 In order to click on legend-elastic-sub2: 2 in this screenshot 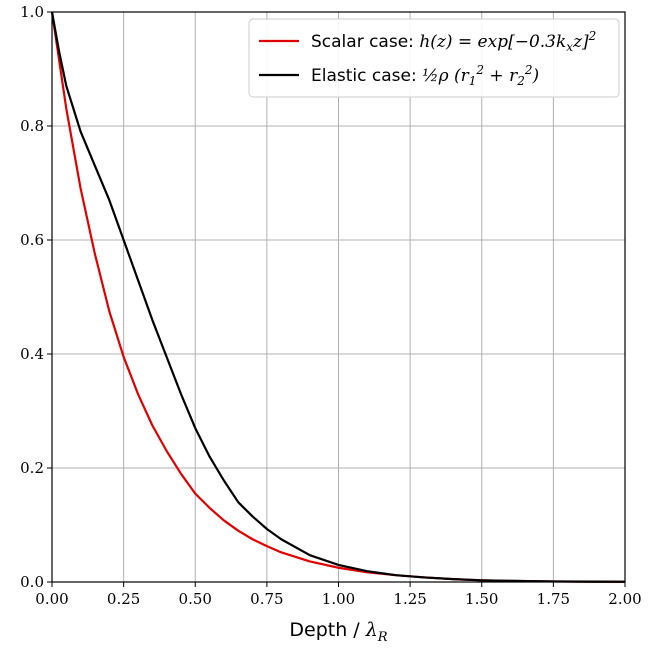, I will do `click(520, 81)`.